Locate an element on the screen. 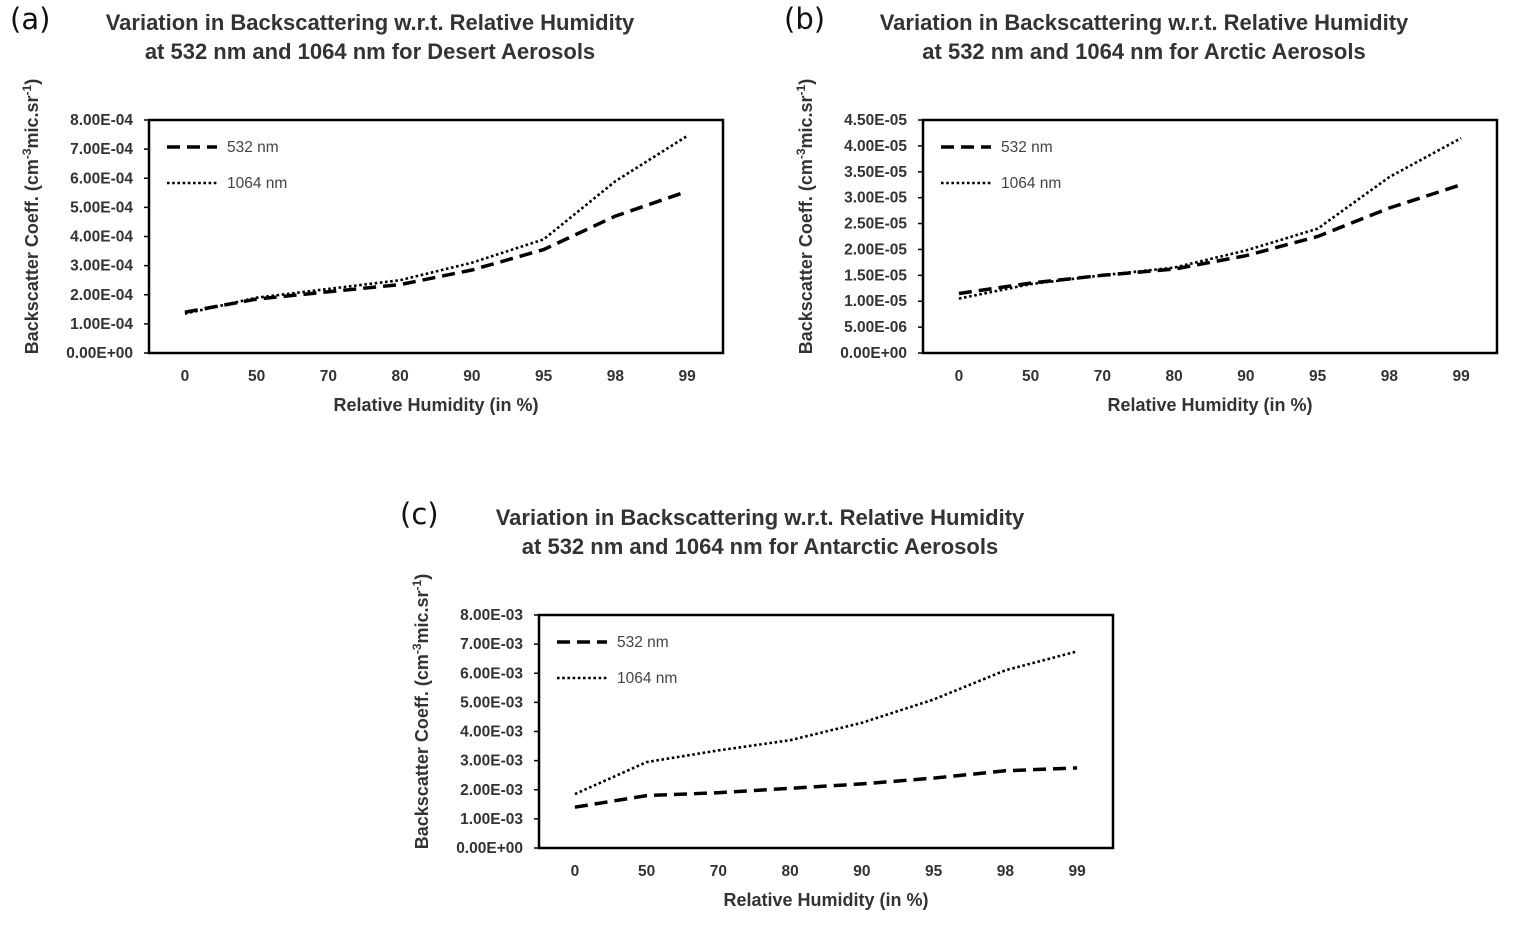 This screenshot has height=926, width=1514. y-tick-label: 3.50E-05 is located at coordinates (875, 172).